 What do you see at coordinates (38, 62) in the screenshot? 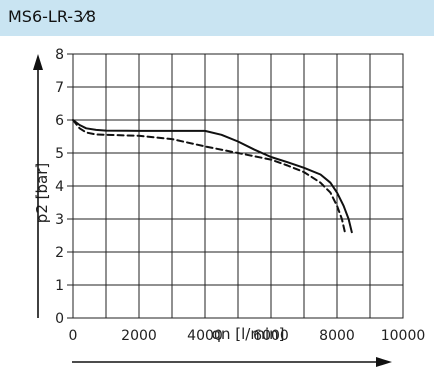
I see `y-axis-arrowhead` at bounding box center [38, 62].